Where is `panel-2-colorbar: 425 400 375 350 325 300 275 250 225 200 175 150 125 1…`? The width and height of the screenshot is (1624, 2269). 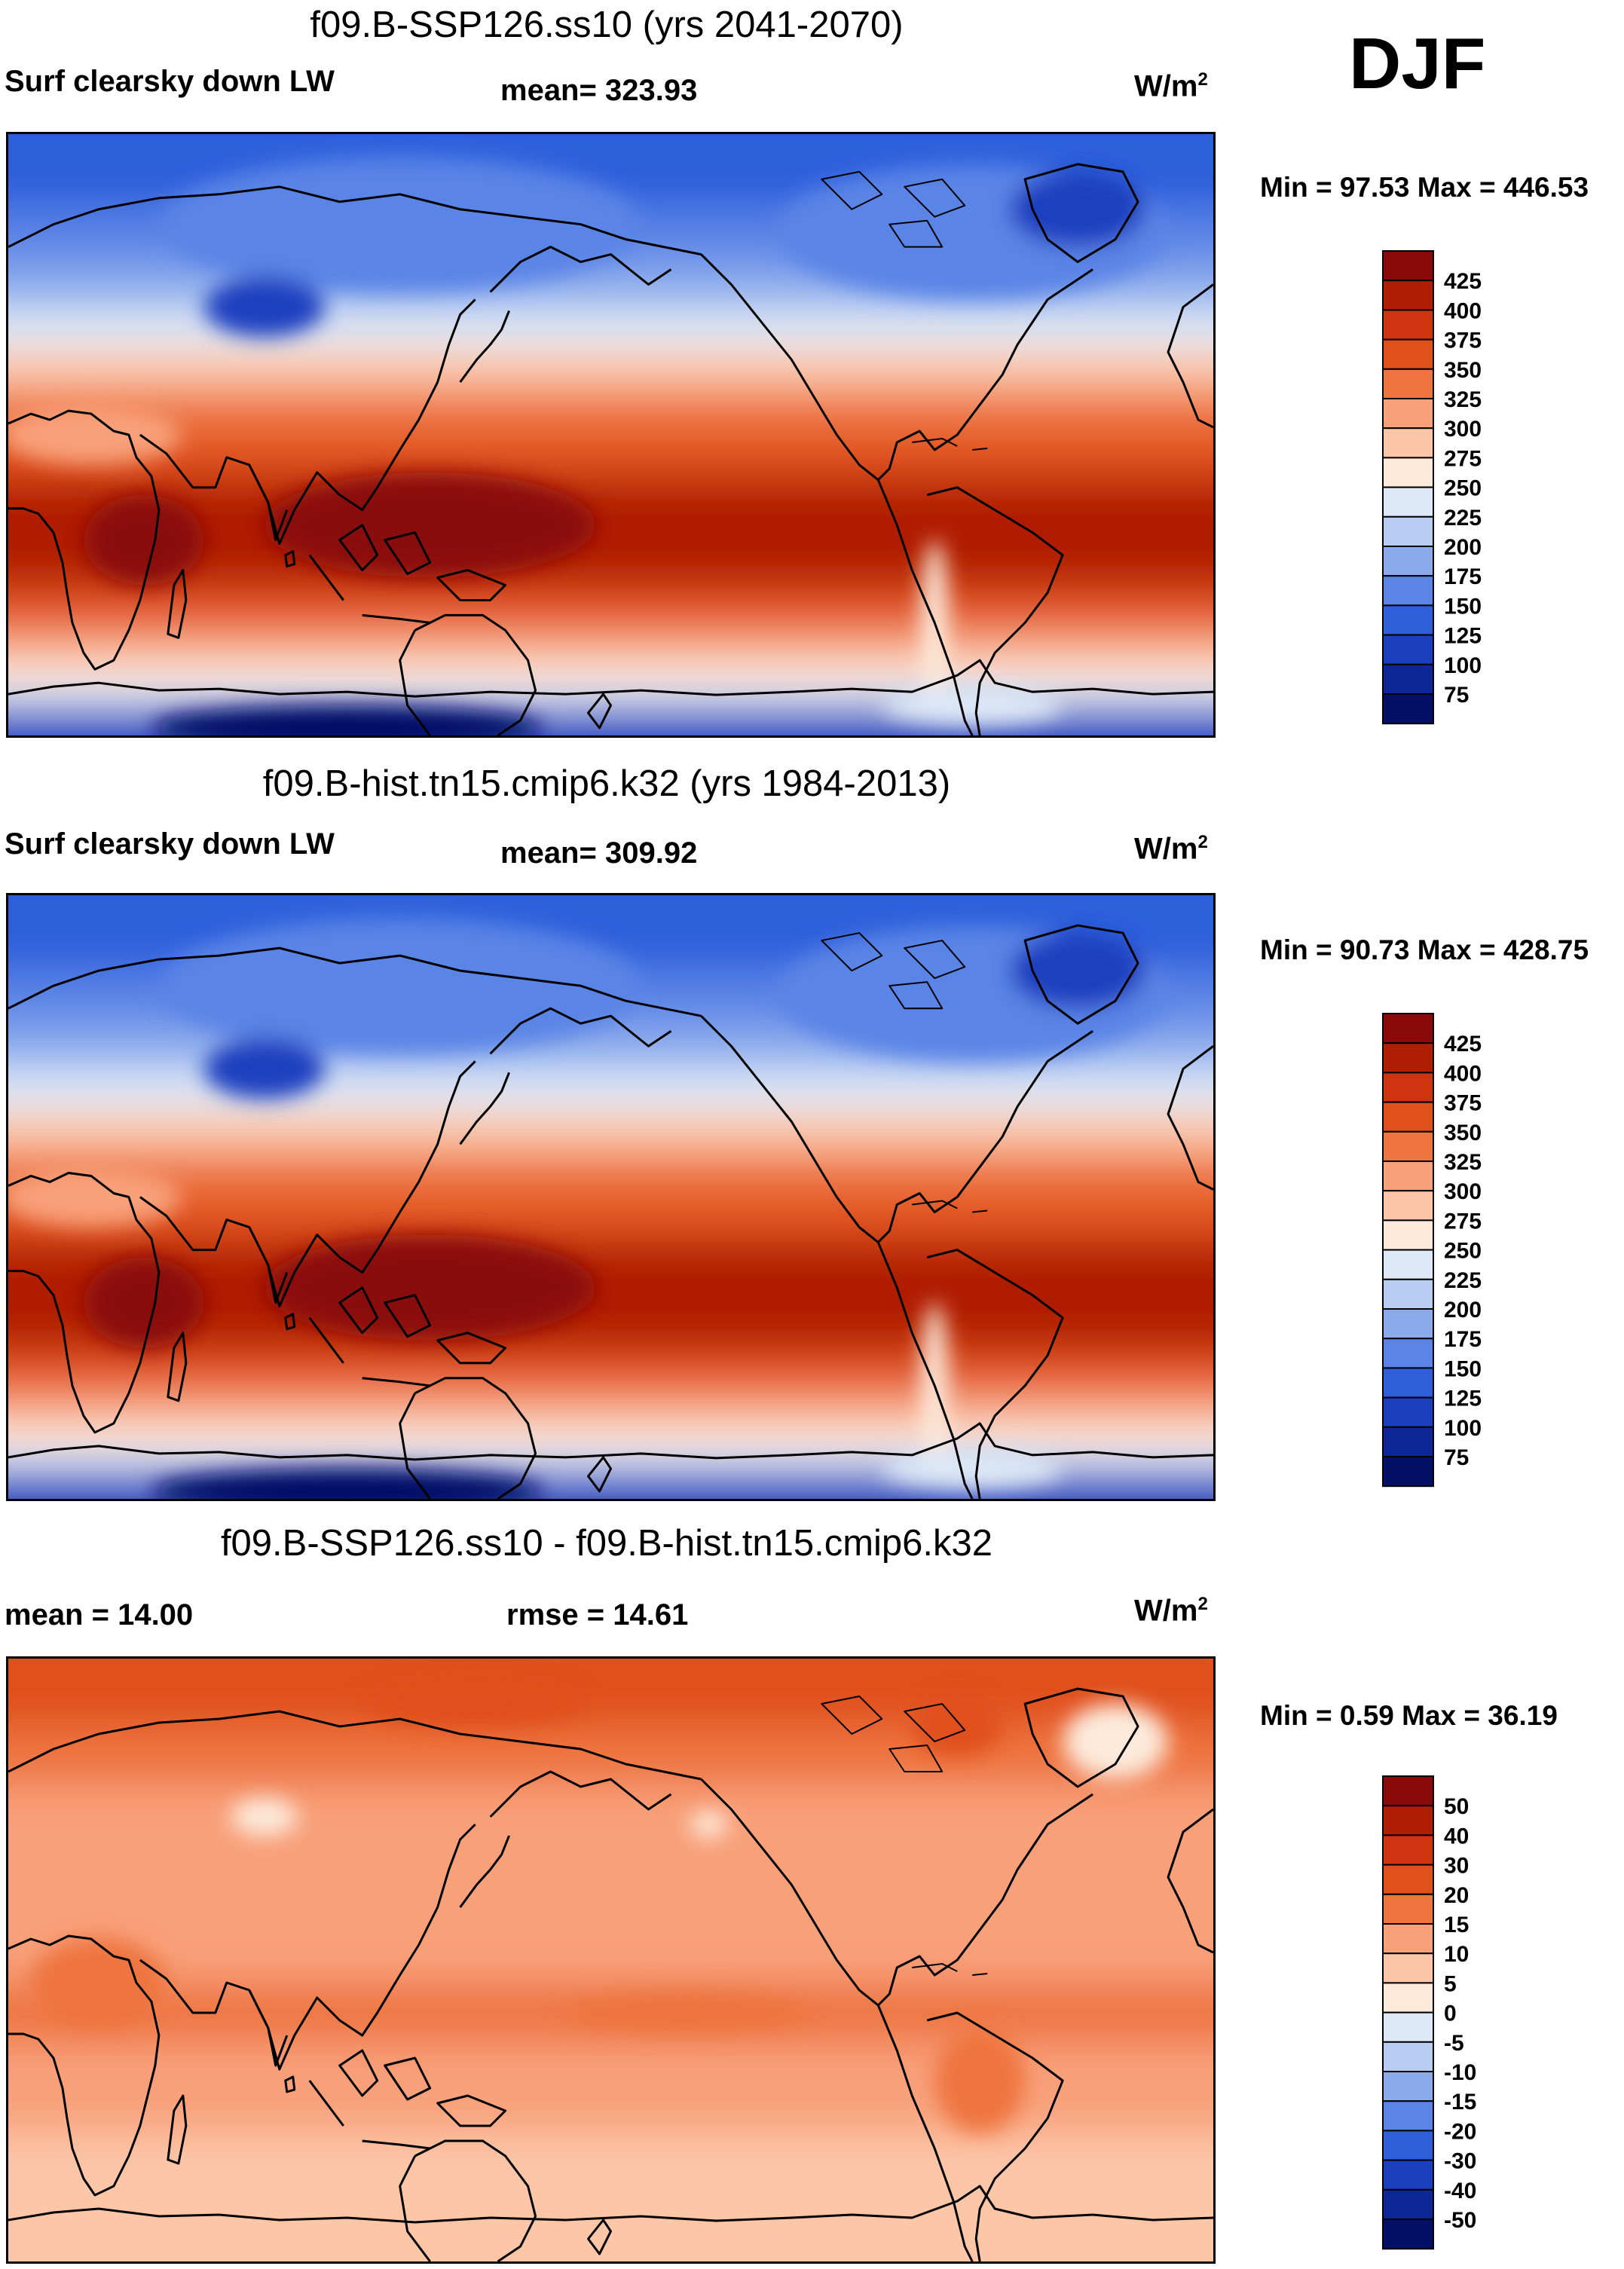 panel-2-colorbar: 425 400 375 350 325 300 275 250 225 200 175 150 125 1… is located at coordinates (1432, 1251).